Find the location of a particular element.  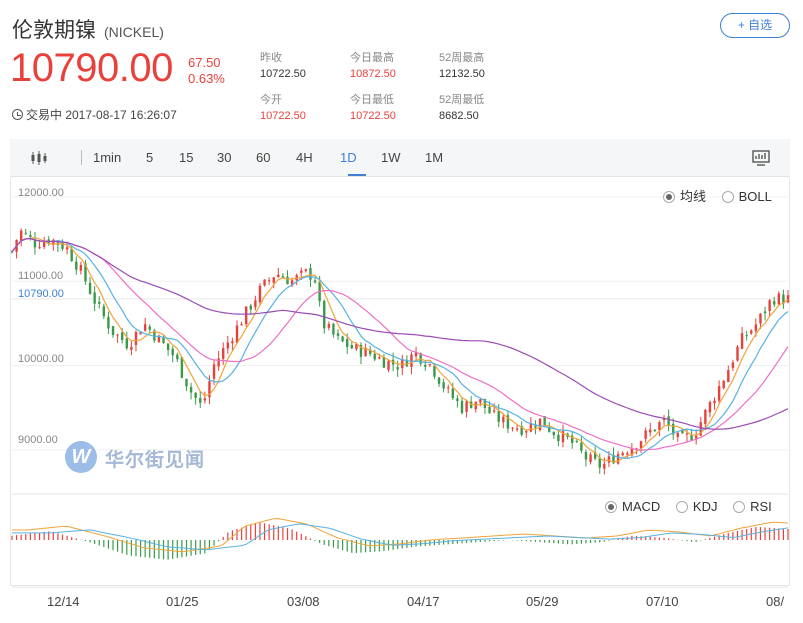

period-60: 60 is located at coordinates (263, 157).